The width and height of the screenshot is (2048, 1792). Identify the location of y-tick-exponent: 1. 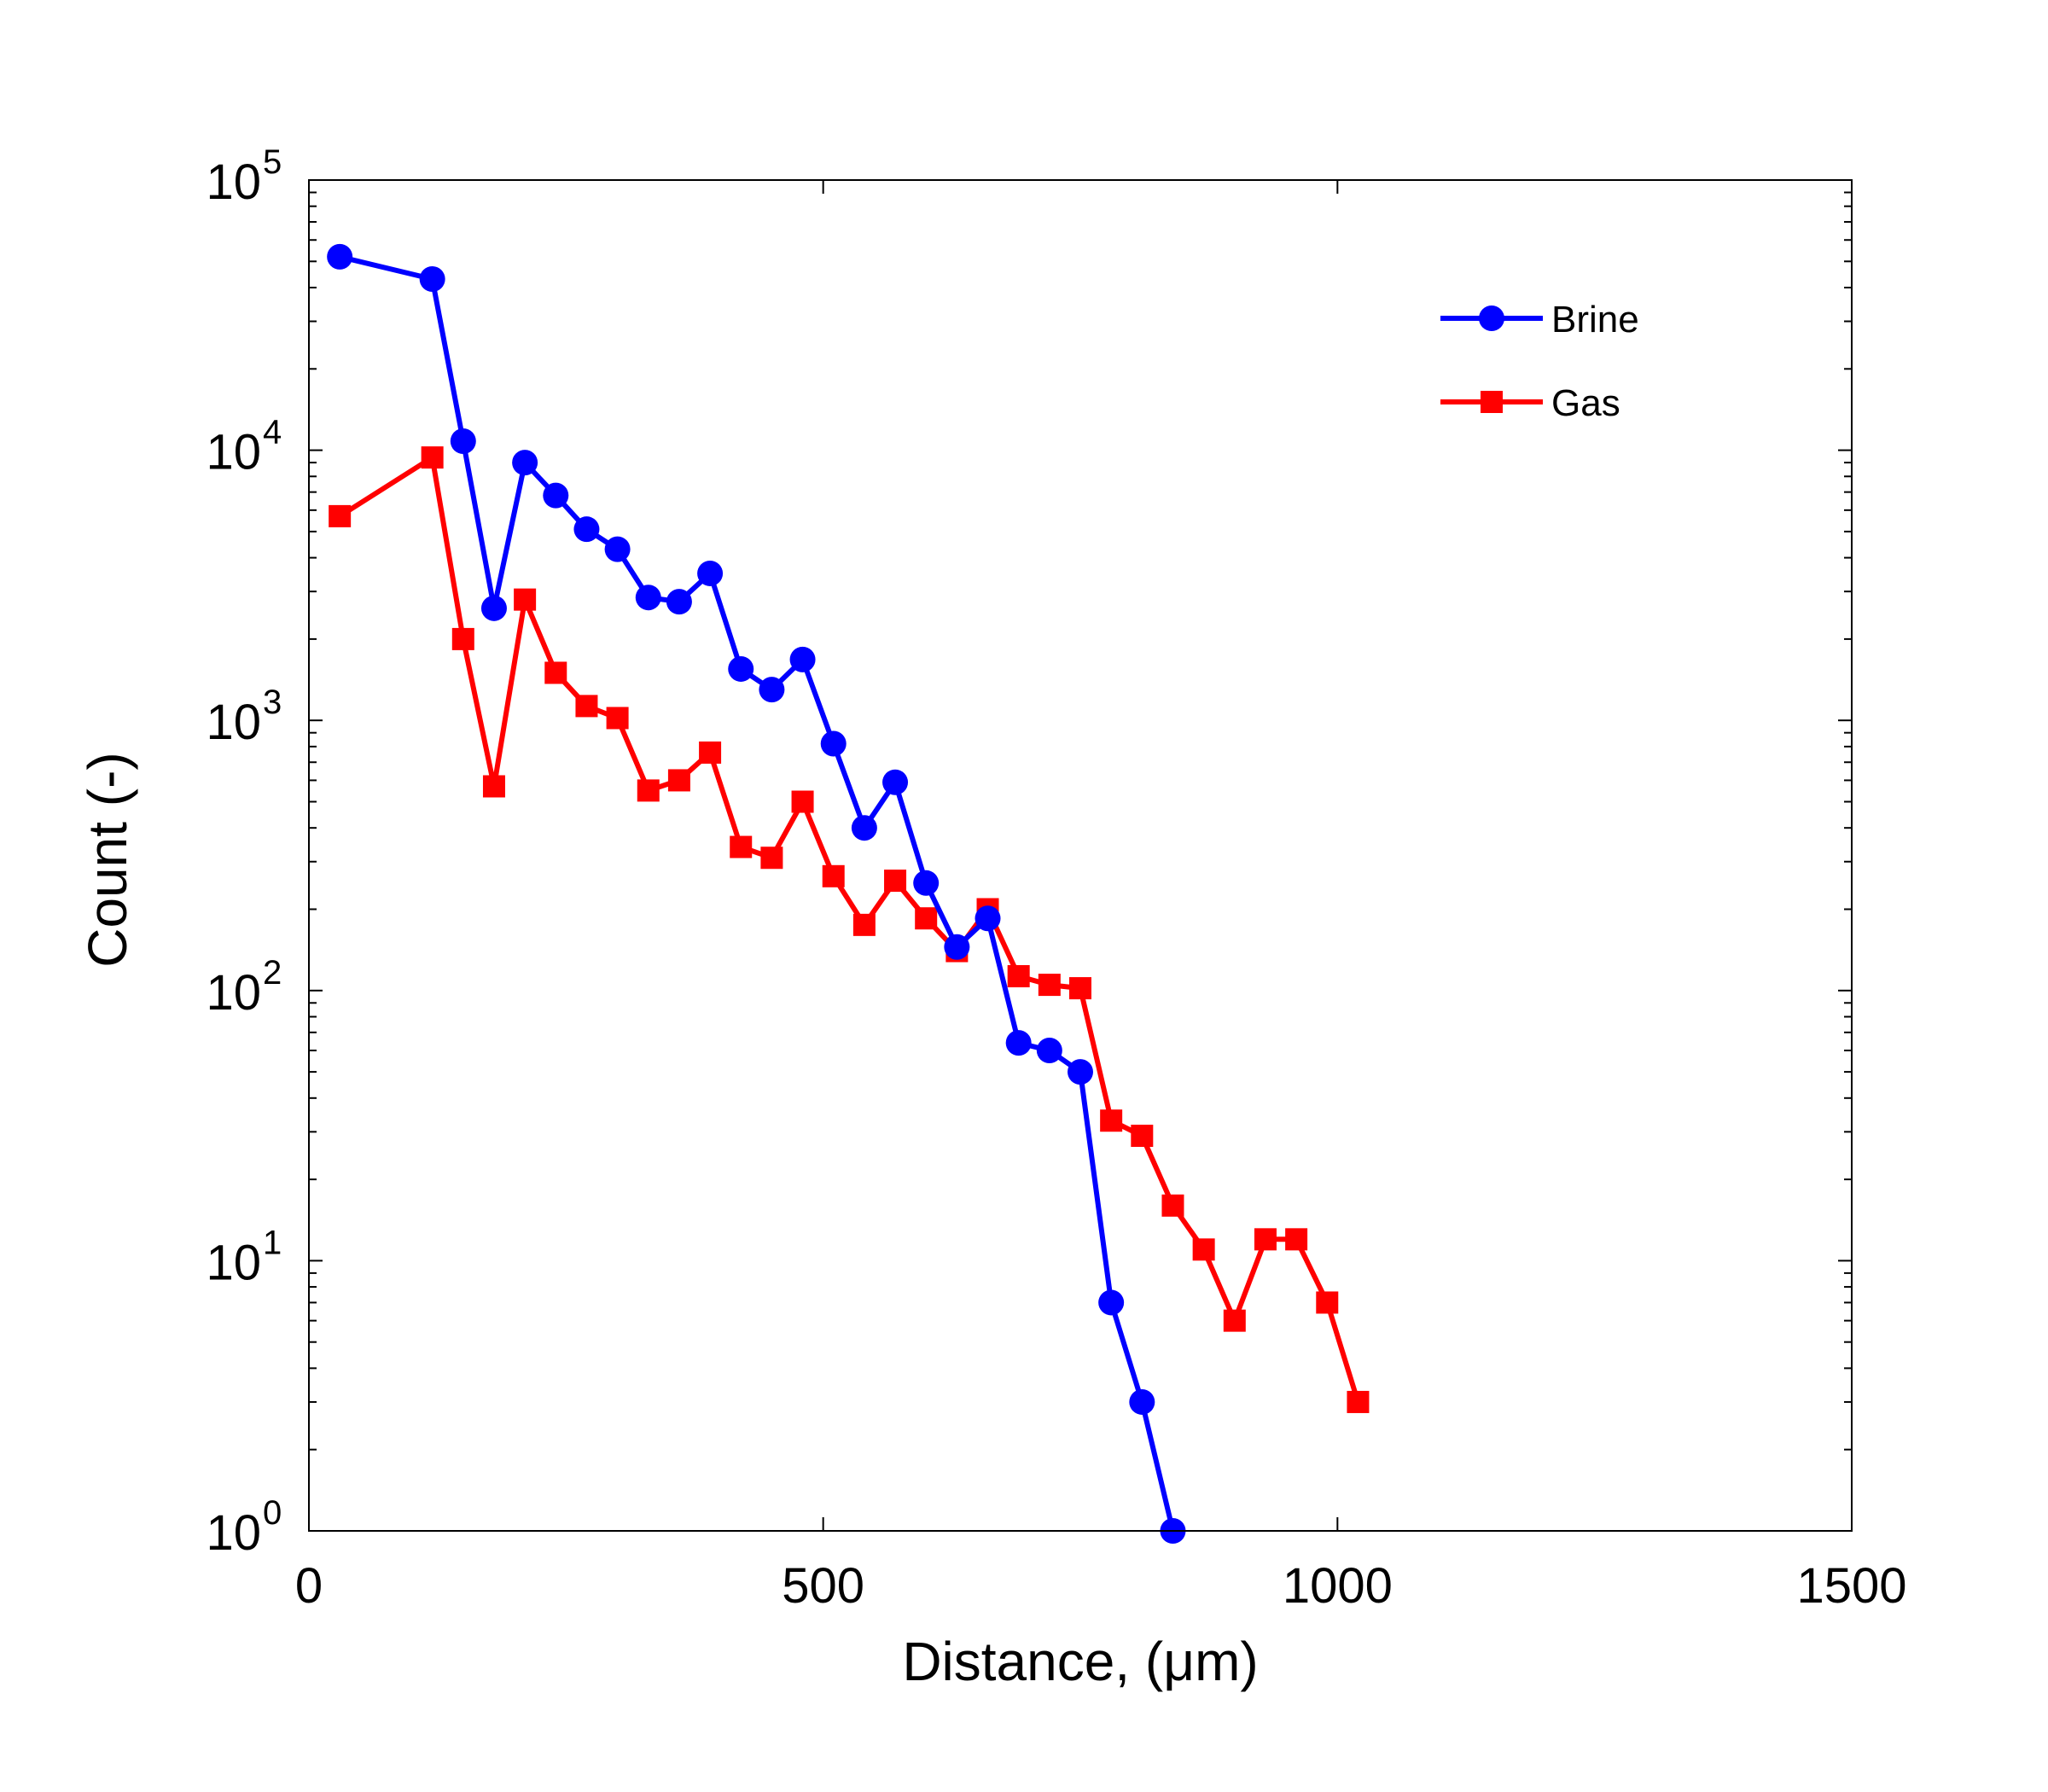
(272, 1242).